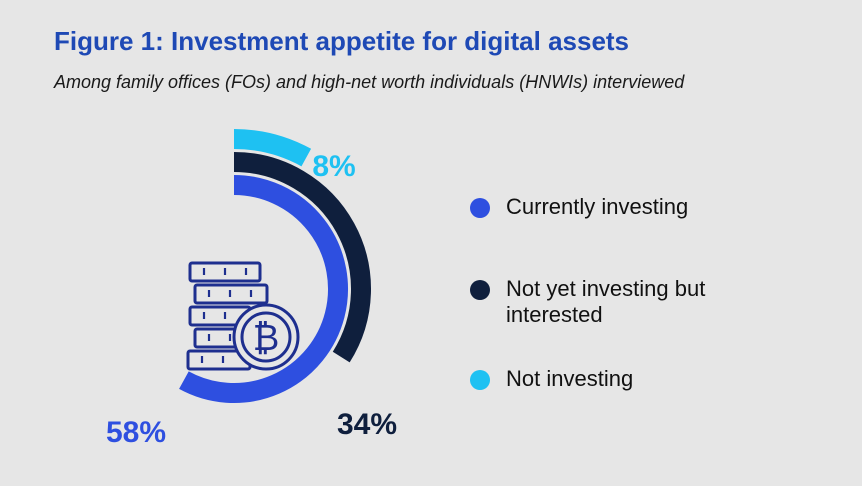 Image resolution: width=862 pixels, height=486 pixels. I want to click on arc-currently-investing, so click(263, 289).